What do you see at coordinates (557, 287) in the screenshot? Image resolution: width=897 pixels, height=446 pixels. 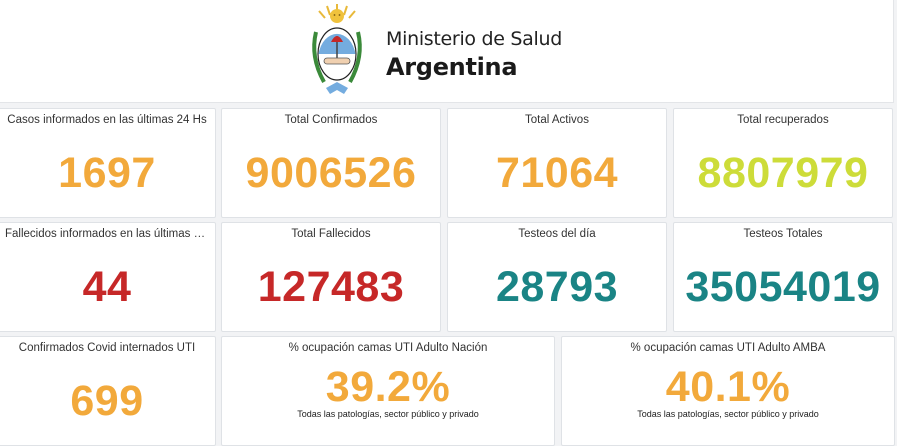 I see `card-value: 28793` at bounding box center [557, 287].